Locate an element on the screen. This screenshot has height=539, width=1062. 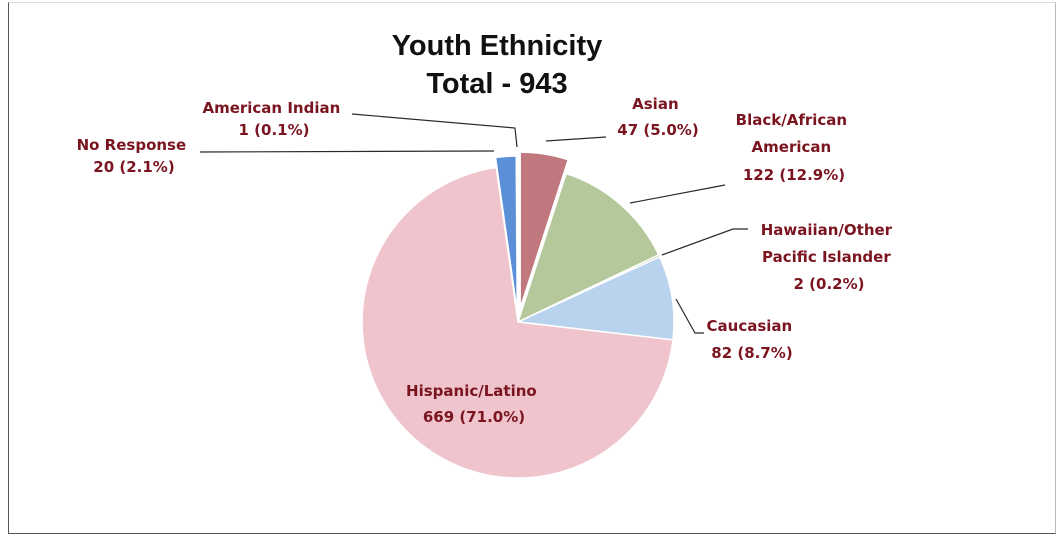
pie-slice-american-indian is located at coordinates (517, 234).